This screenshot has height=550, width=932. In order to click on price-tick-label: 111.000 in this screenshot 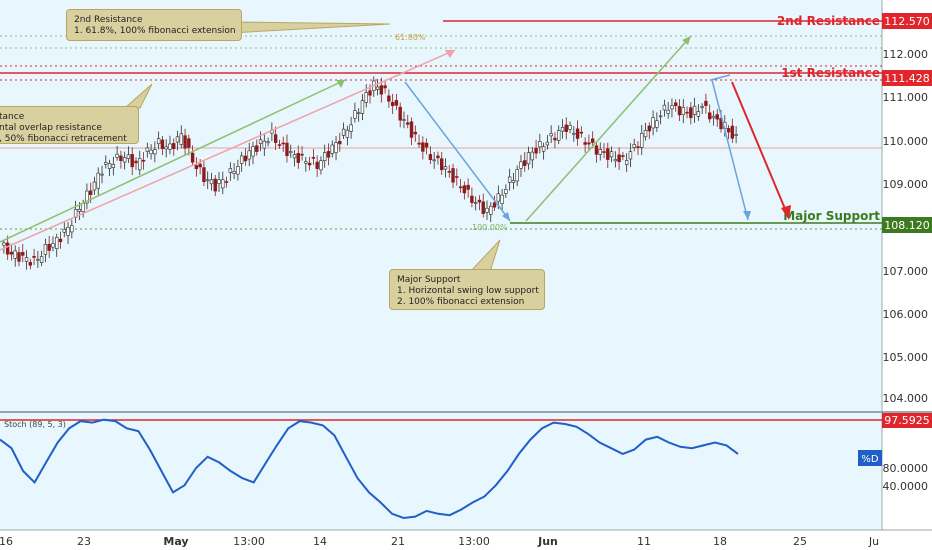, I will do `click(906, 97)`.